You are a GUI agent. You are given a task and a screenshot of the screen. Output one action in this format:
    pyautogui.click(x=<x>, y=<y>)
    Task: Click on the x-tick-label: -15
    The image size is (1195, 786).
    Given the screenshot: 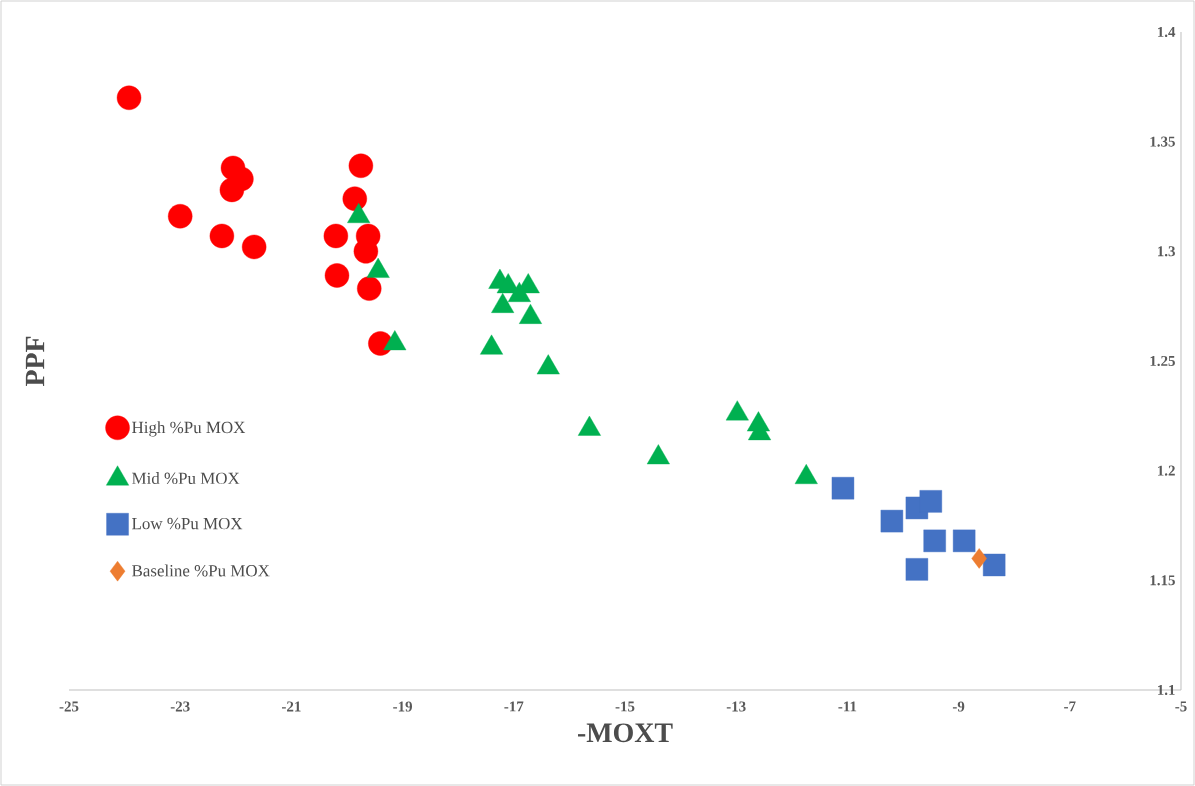 What is the action you would take?
    pyautogui.click(x=625, y=706)
    